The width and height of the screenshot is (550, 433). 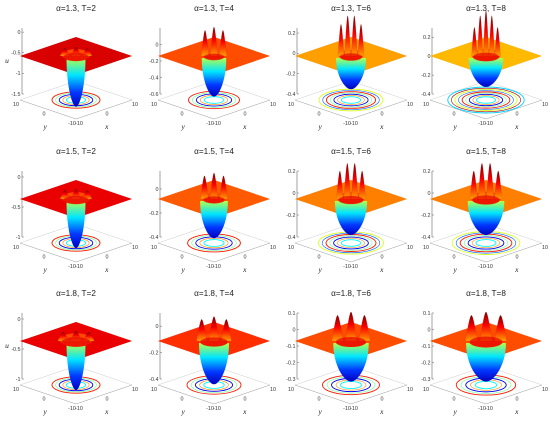 I want to click on subplot-12: α=1.8, T=8 0.1 0 -0.1 -0.2 -0.3 10 0 -10 -10 0 10 y x, so click(x=484, y=352).